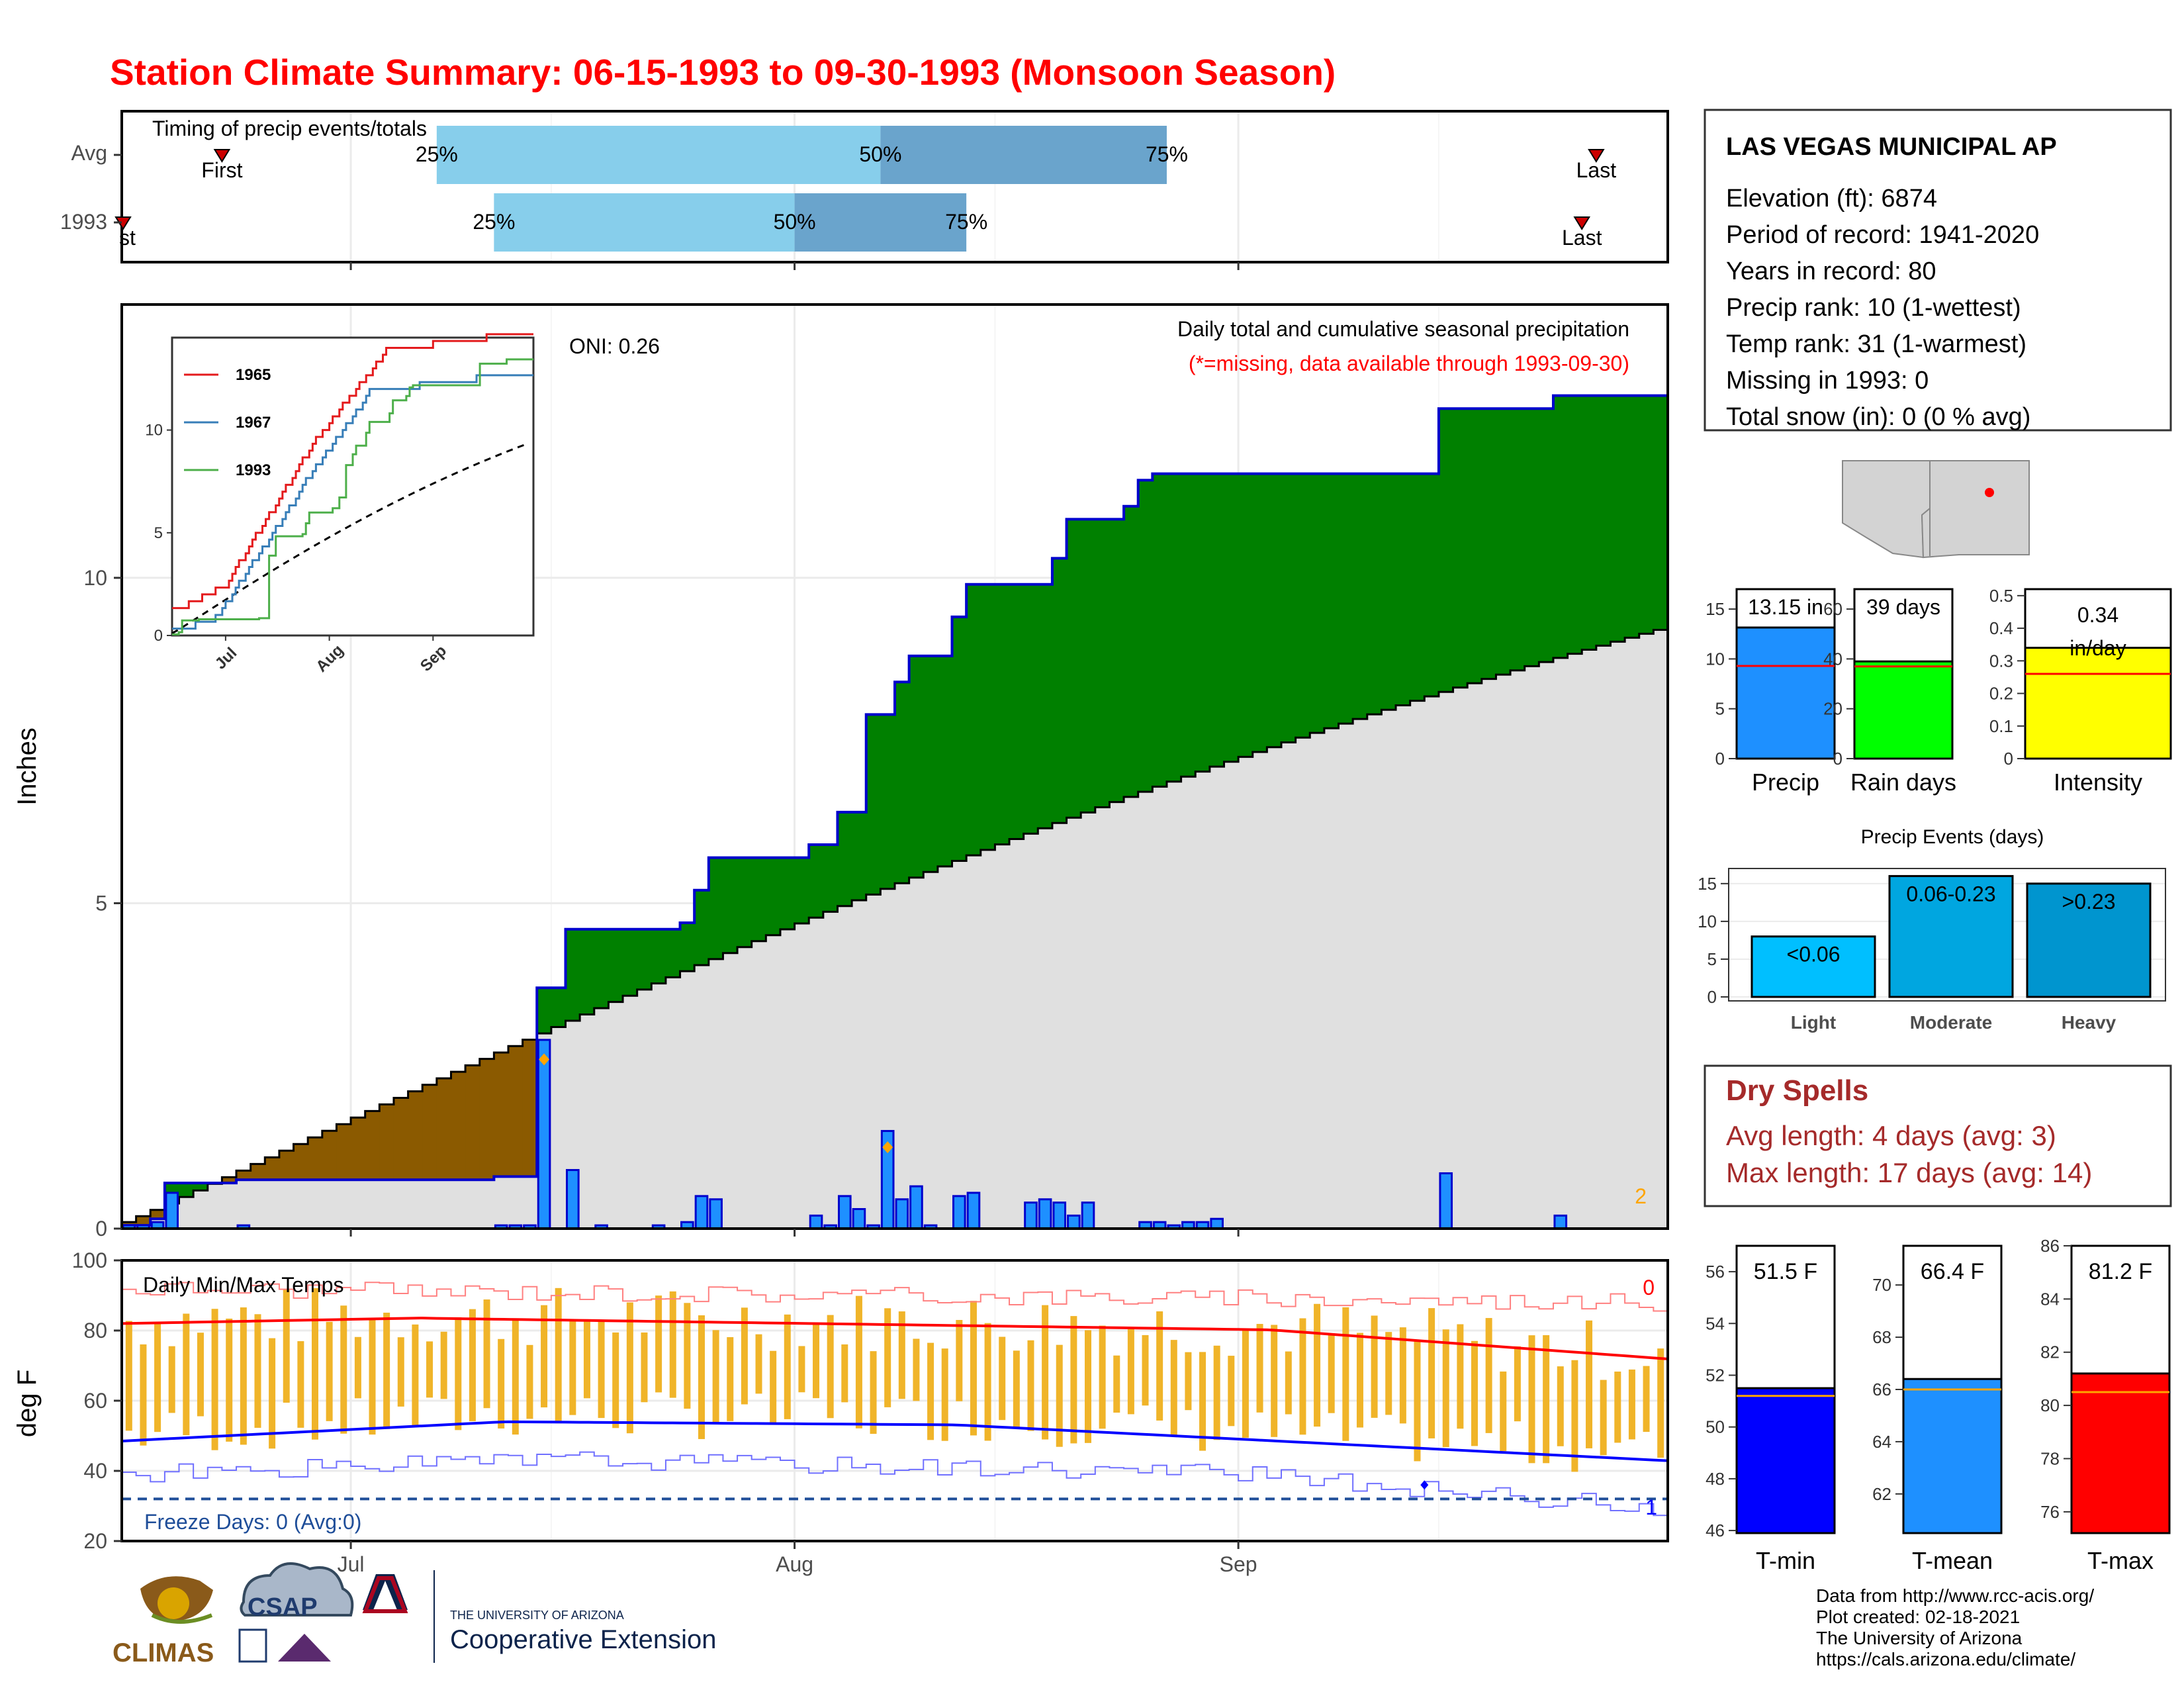 The height and width of the screenshot is (1688, 2184). I want to click on station-location-marker, so click(1989, 492).